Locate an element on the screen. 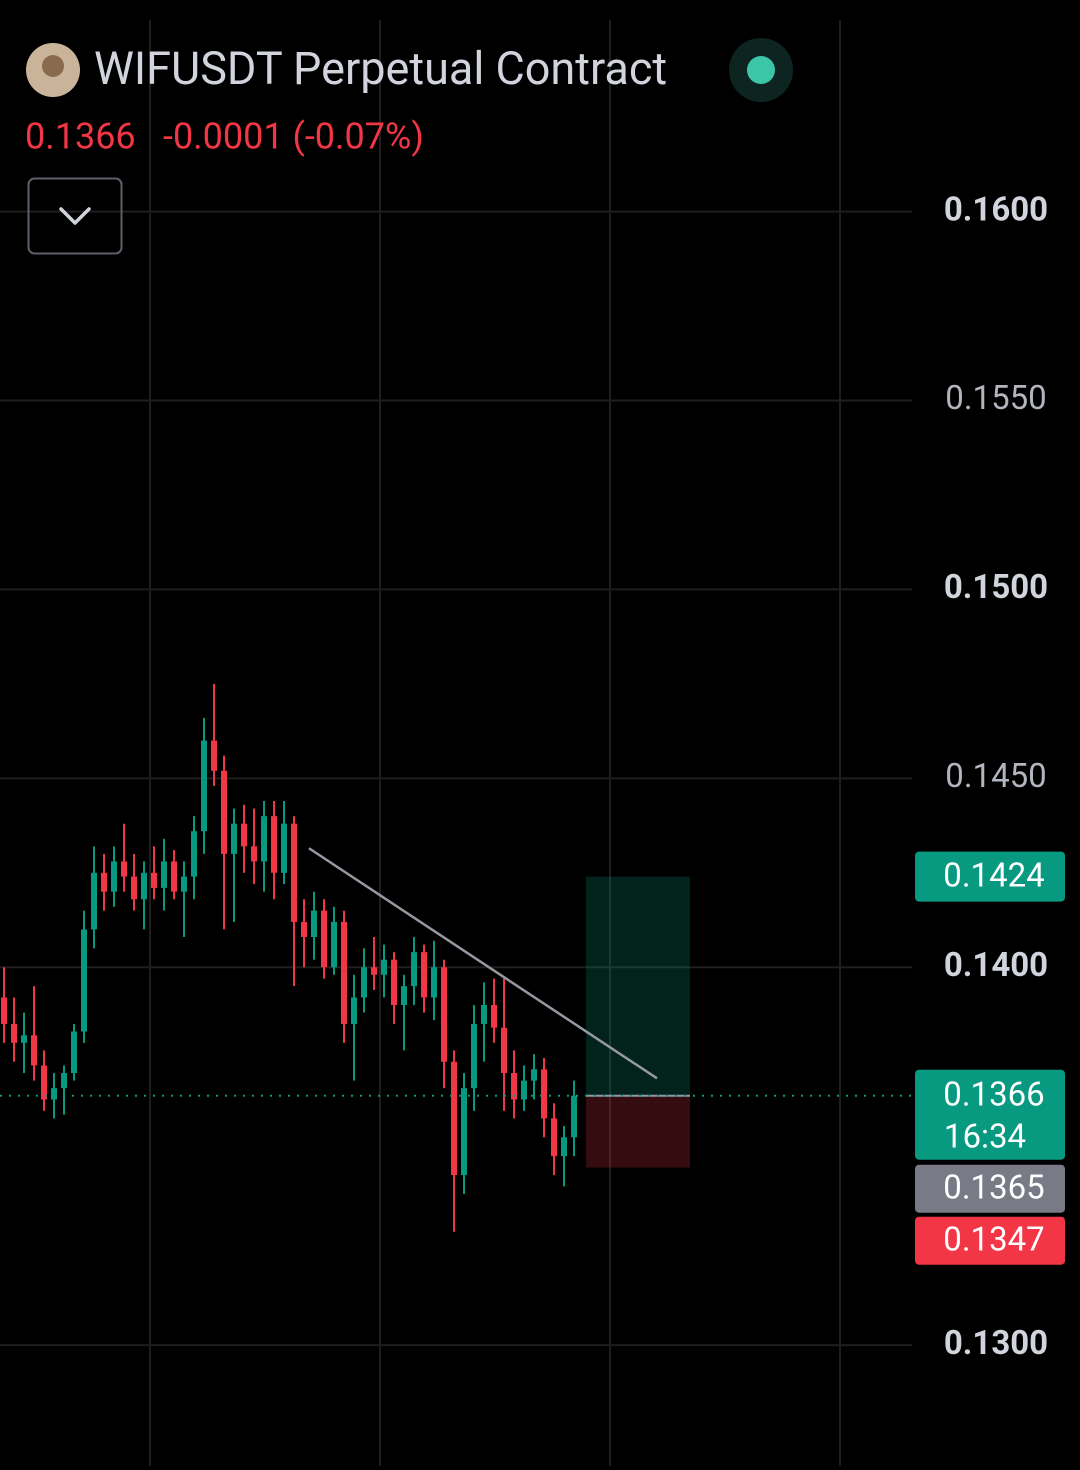  dropdown-chevron is located at coordinates (75, 216).